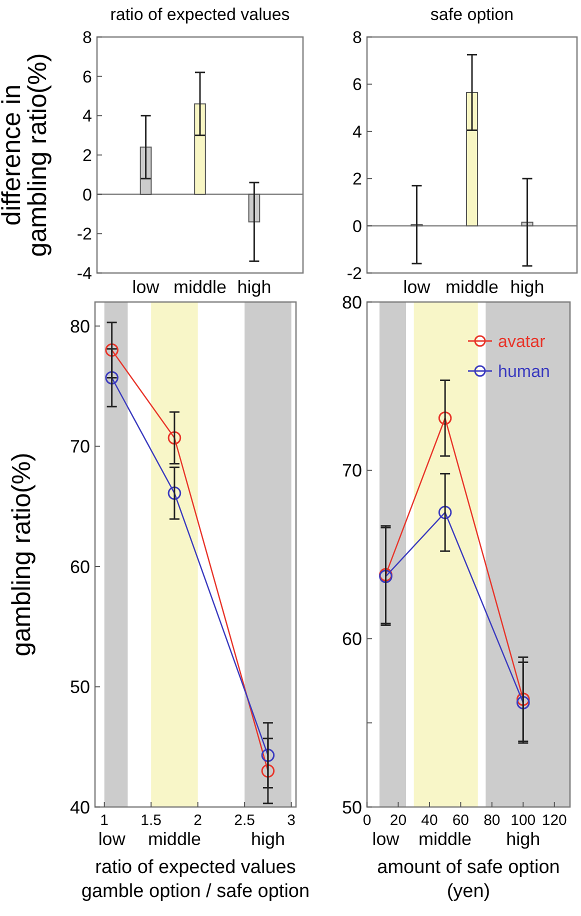  I want to click on x-tick-label: 1.5, so click(151, 820).